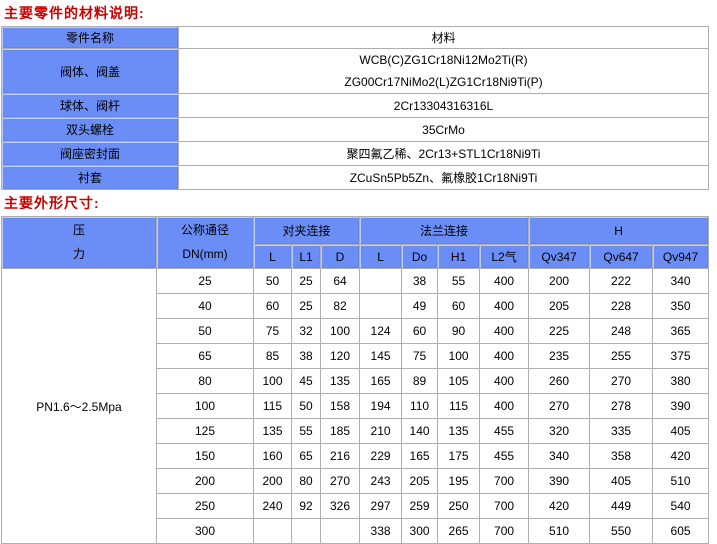  What do you see at coordinates (272, 256) in the screenshot?
I see `column-header: L` at bounding box center [272, 256].